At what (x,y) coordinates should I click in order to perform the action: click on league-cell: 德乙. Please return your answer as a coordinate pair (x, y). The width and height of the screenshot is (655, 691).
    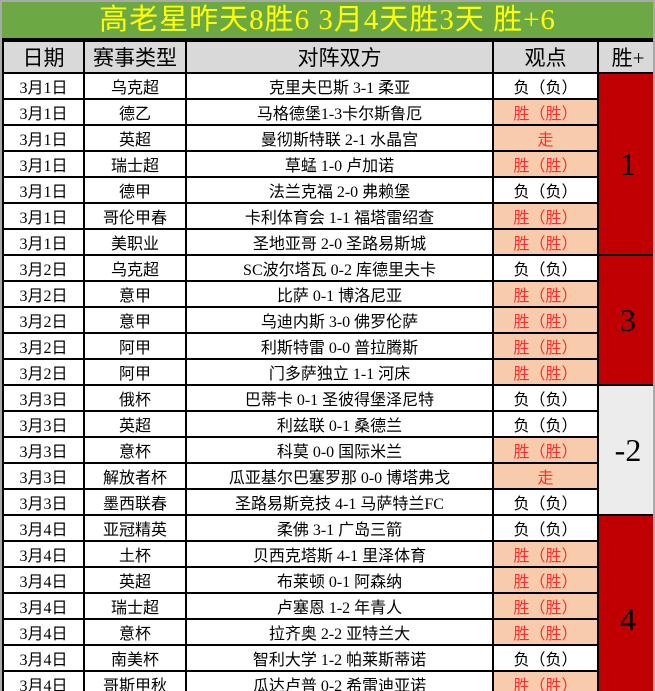
    Looking at the image, I should click on (135, 112).